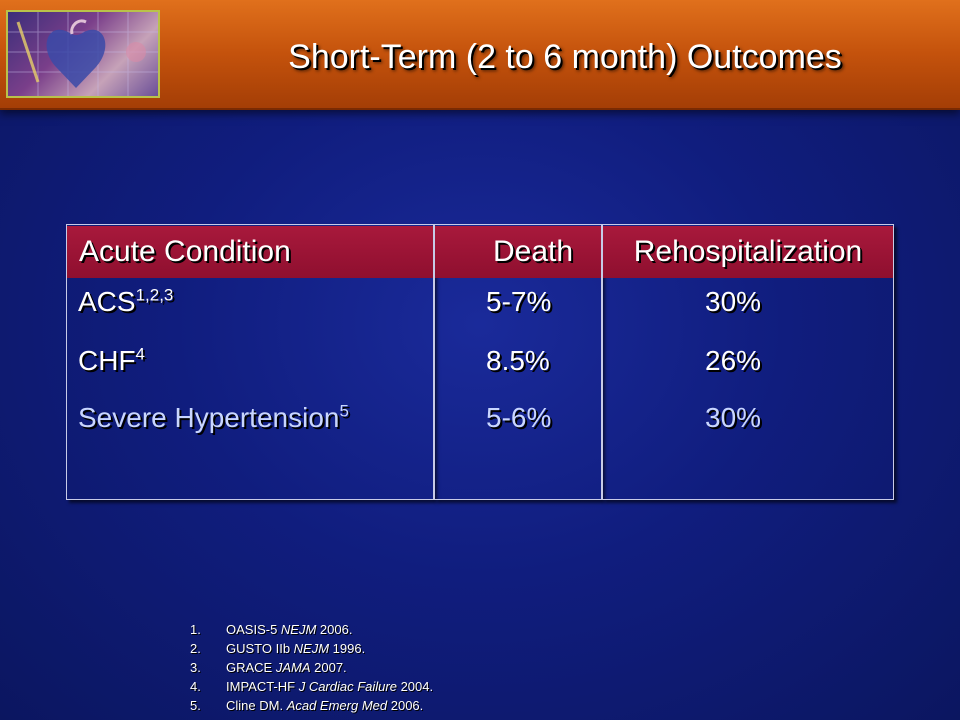  I want to click on row-rehosp-chf: 26%, so click(733, 360).